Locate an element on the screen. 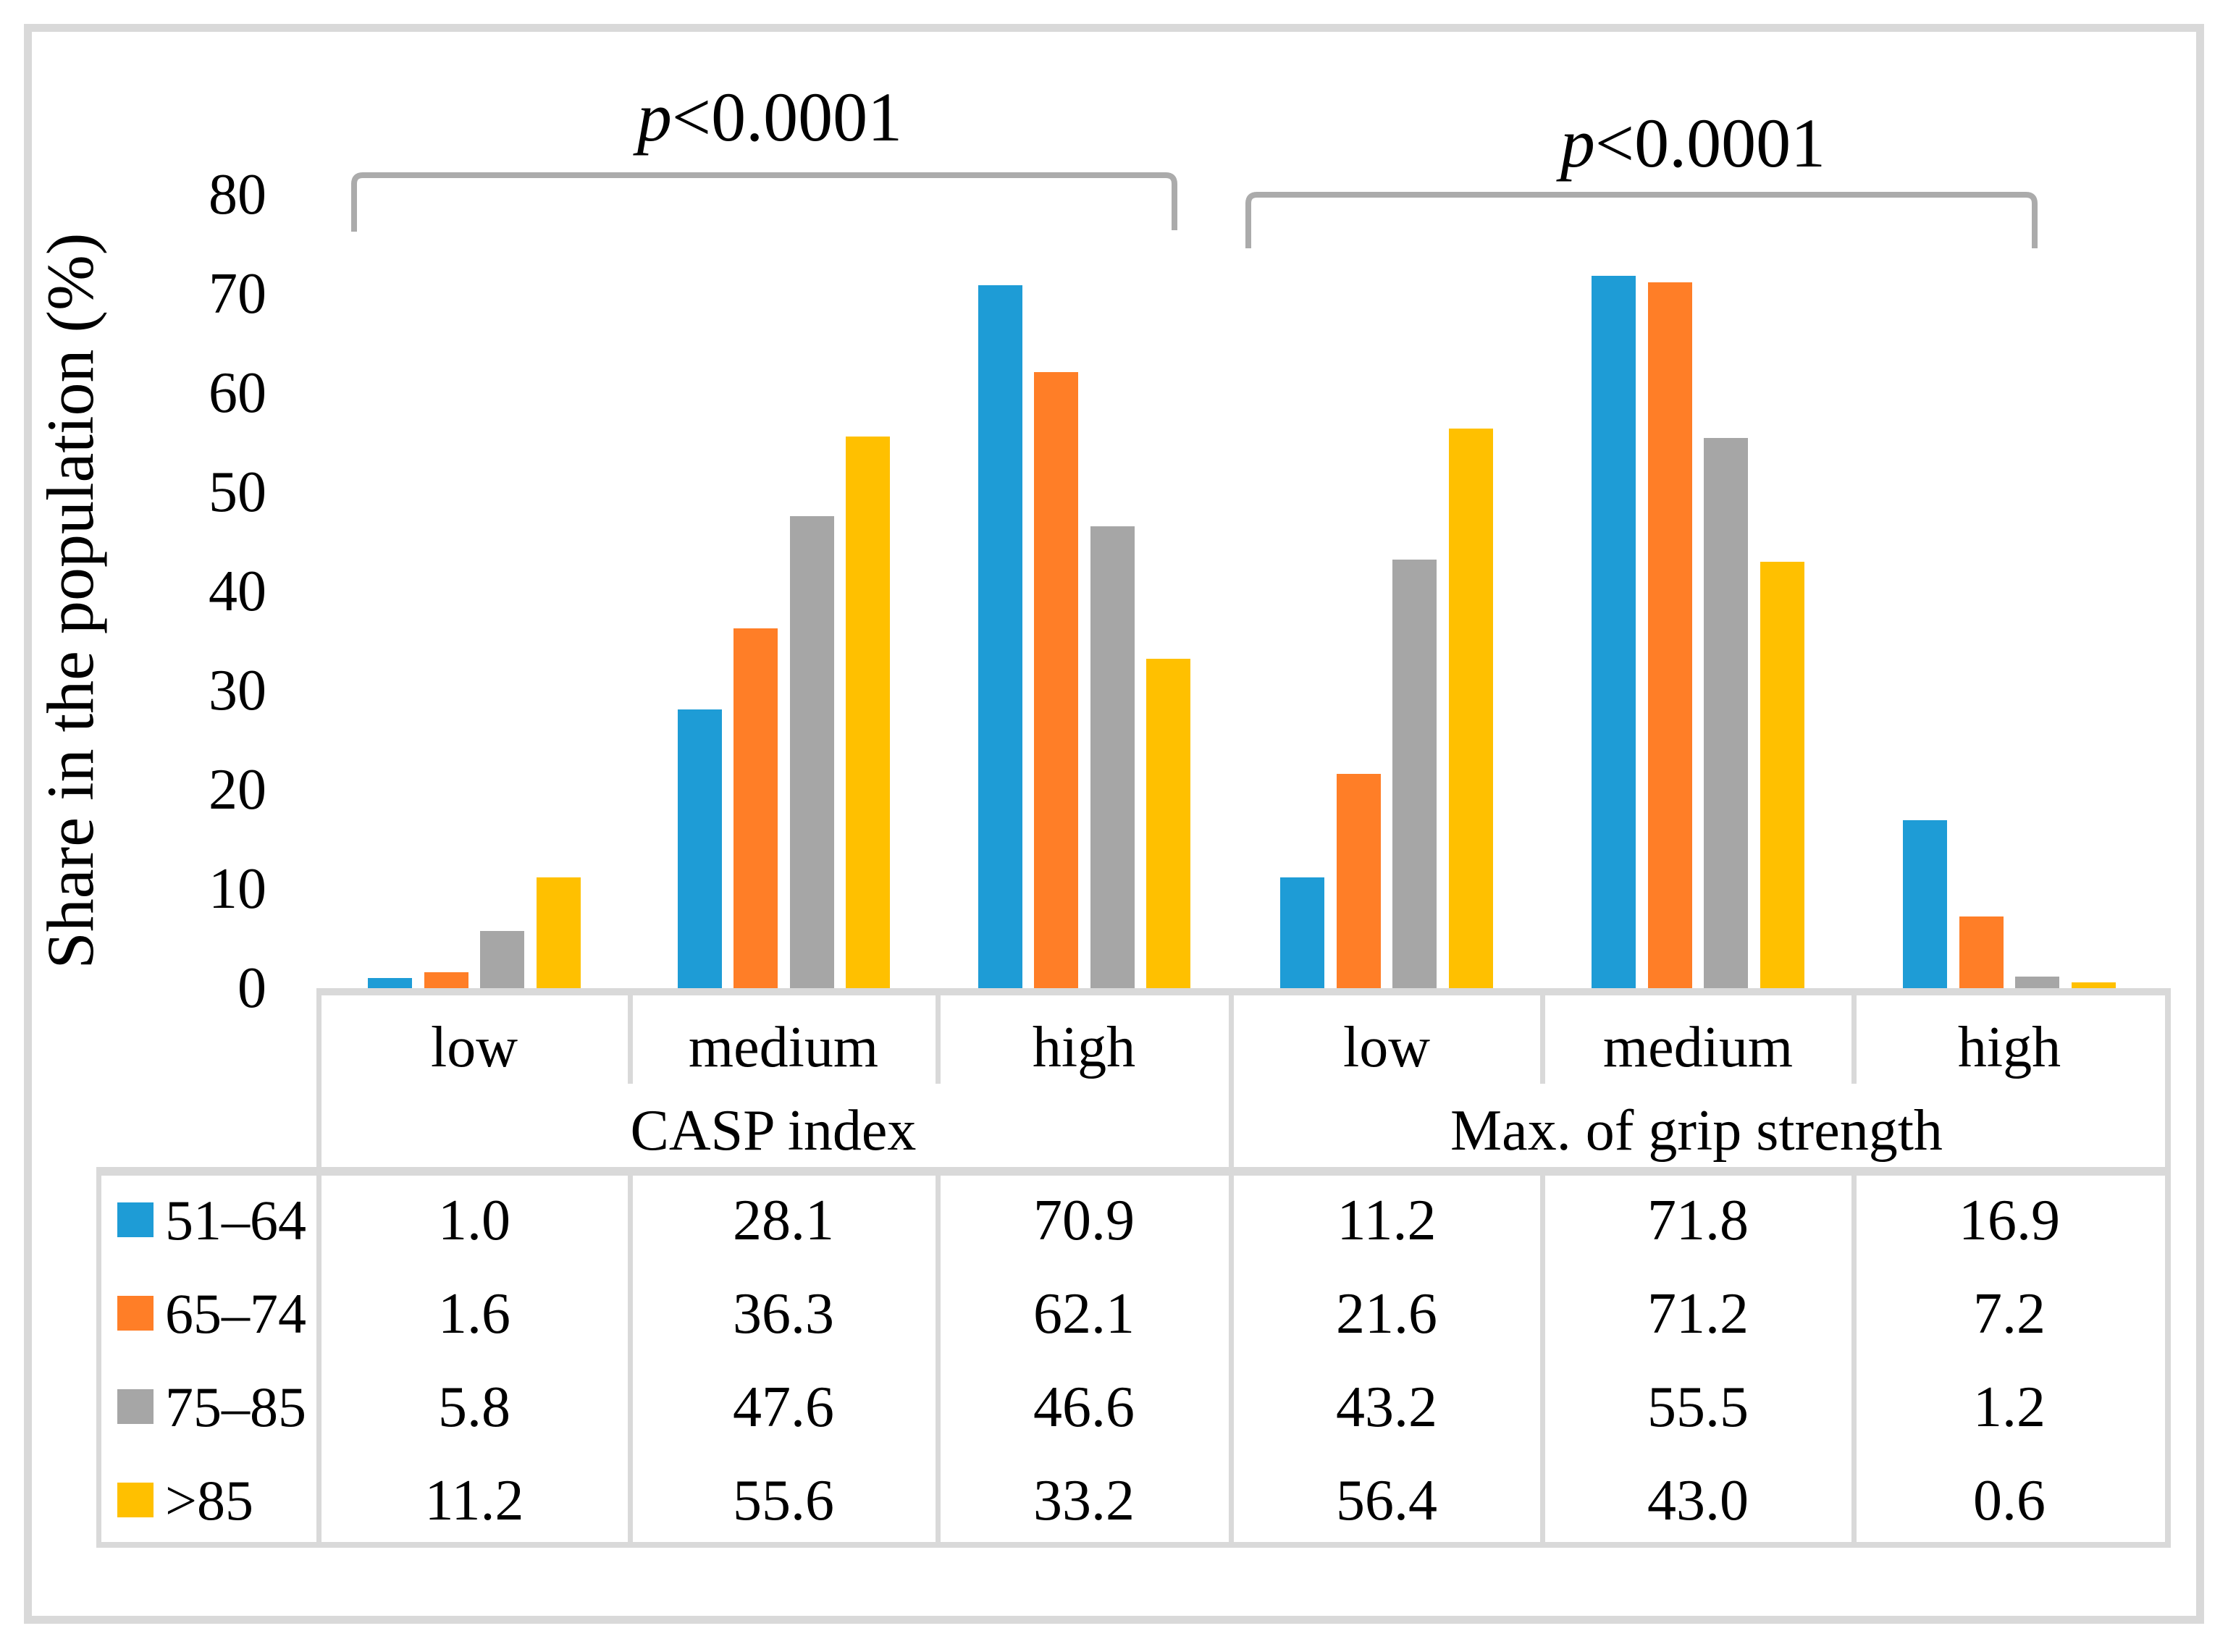 The image size is (2228, 1652). legend-label-gt85: >85 is located at coordinates (209, 1500).